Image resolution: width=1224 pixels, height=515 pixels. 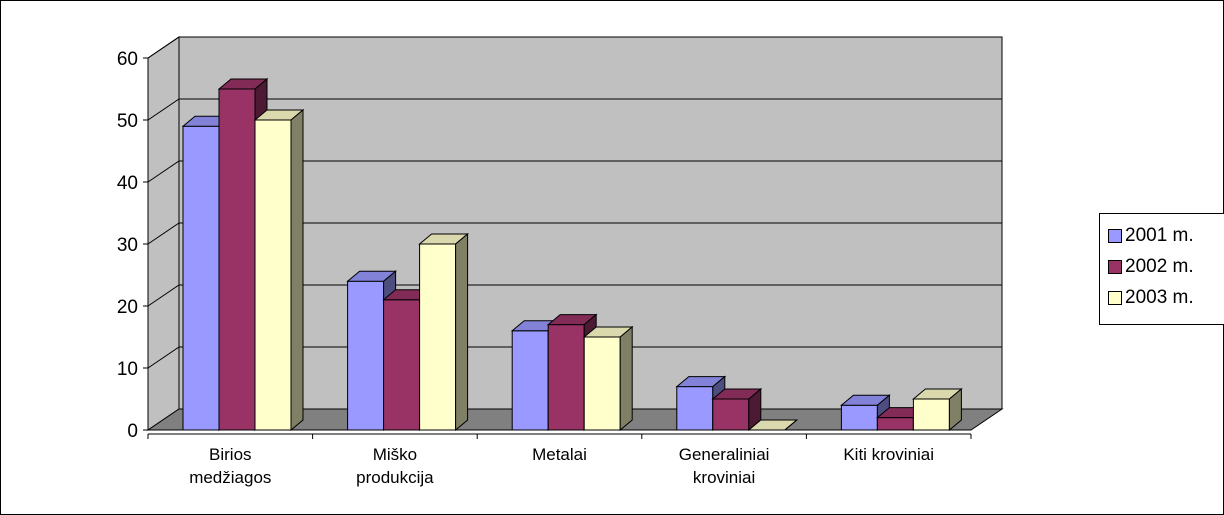 I want to click on category-label: Generaliniai kroviniai, so click(x=724, y=466).